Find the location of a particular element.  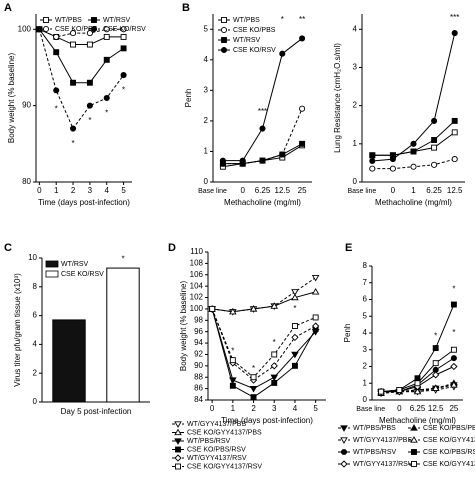

y-tick-label: 8 is located at coordinates (365, 265).